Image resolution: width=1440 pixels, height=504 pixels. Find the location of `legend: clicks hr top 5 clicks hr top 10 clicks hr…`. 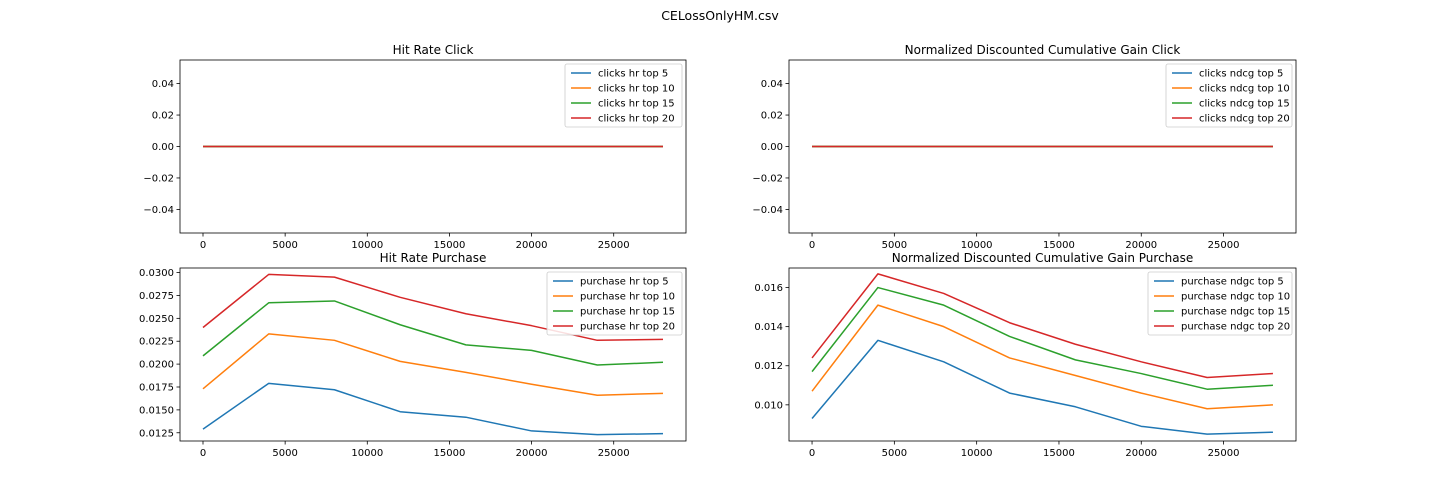

legend: clicks hr top 5 clicks hr top 10 clicks hr… is located at coordinates (623, 95).